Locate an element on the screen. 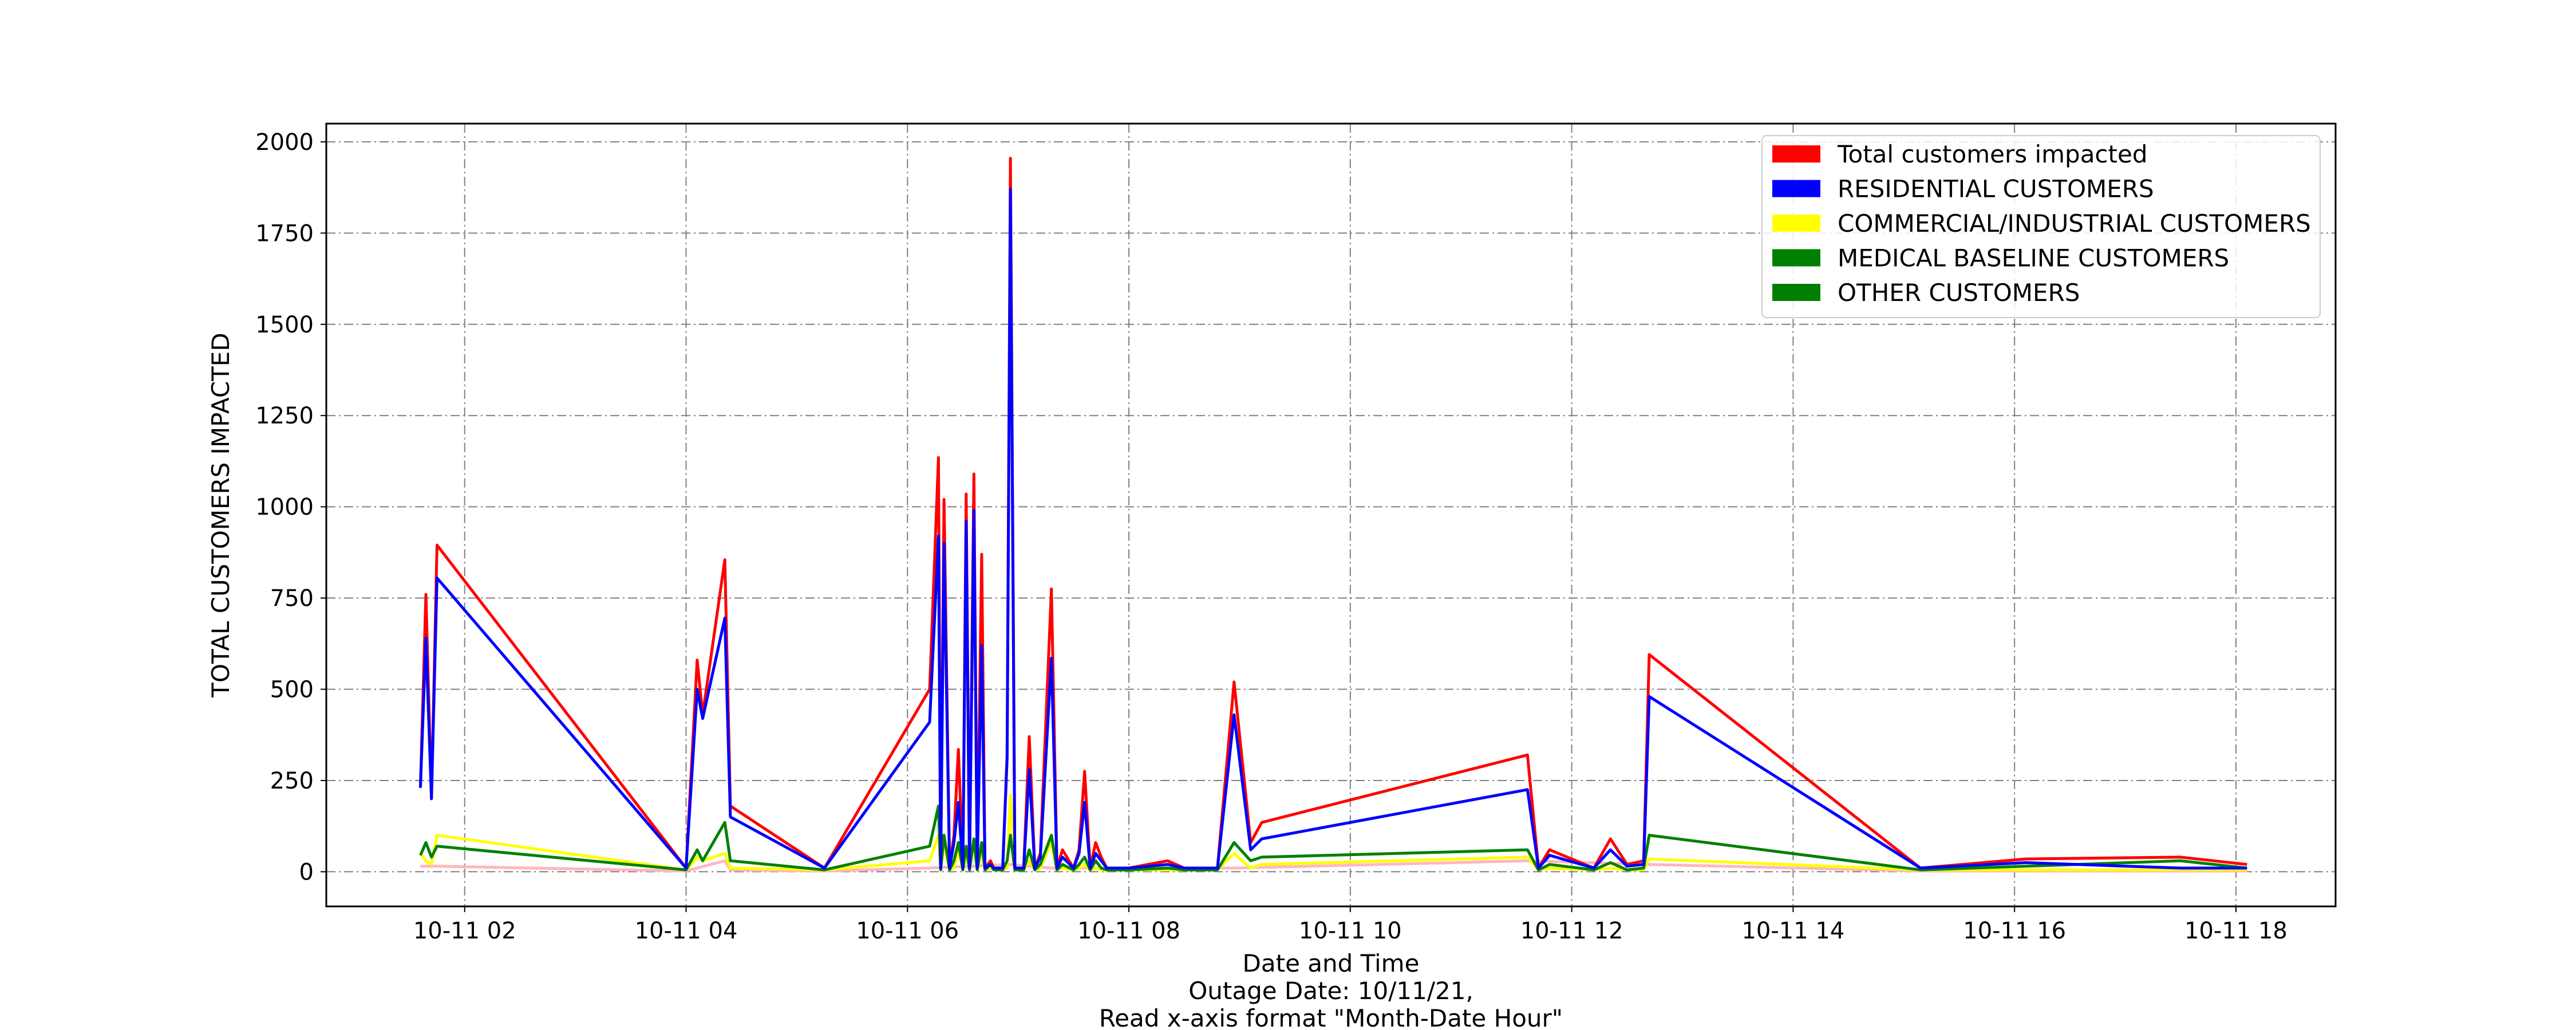 This screenshot has height=1030, width=2576. y-tick-label: 500 is located at coordinates (292, 690).